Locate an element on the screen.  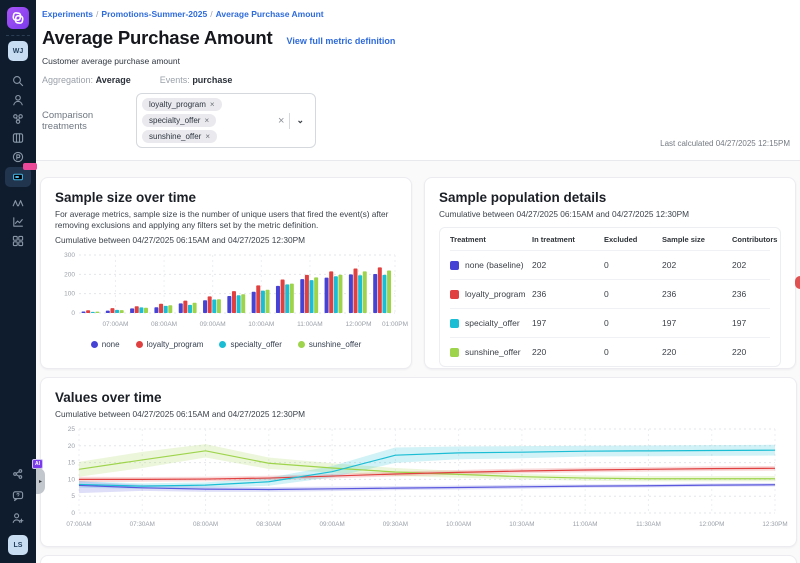
table-cell: 197 is located at coordinates (539, 323).